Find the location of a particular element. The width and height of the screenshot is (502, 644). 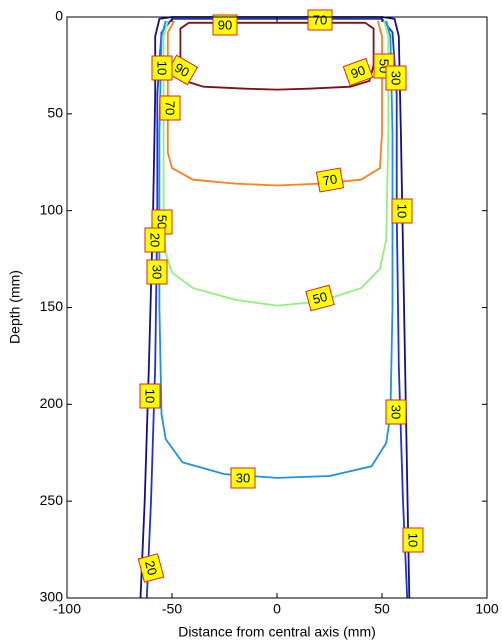

x-tick-label: 0 is located at coordinates (277, 609).